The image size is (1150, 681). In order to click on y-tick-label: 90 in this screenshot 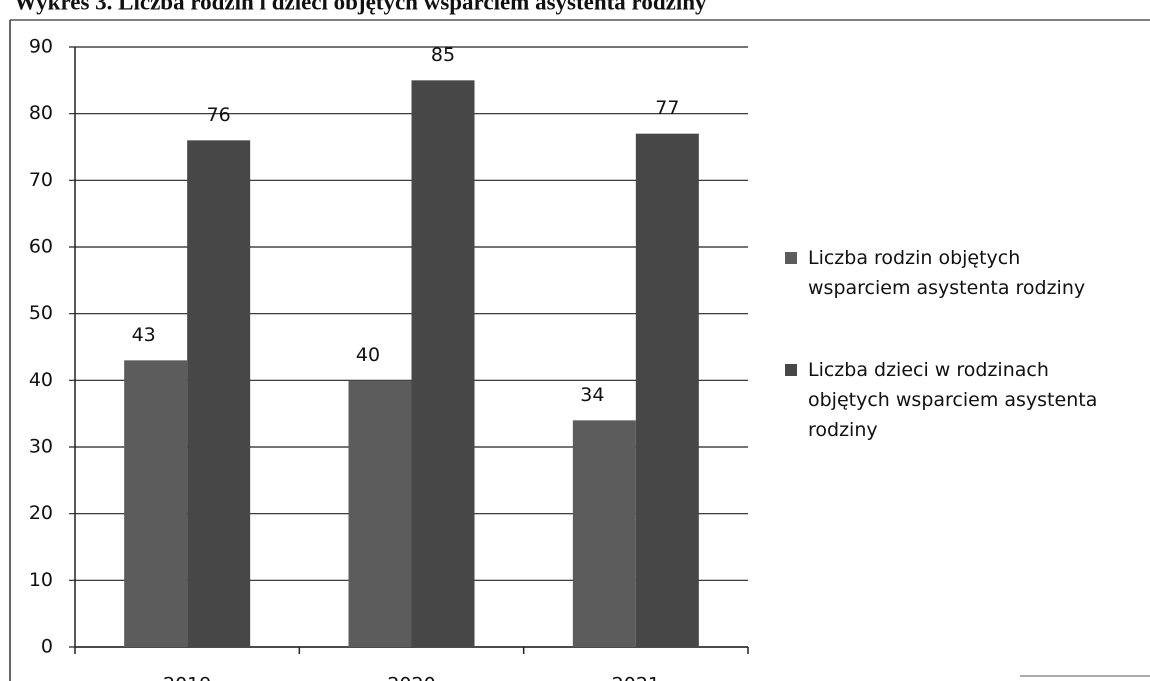, I will do `click(41, 47)`.